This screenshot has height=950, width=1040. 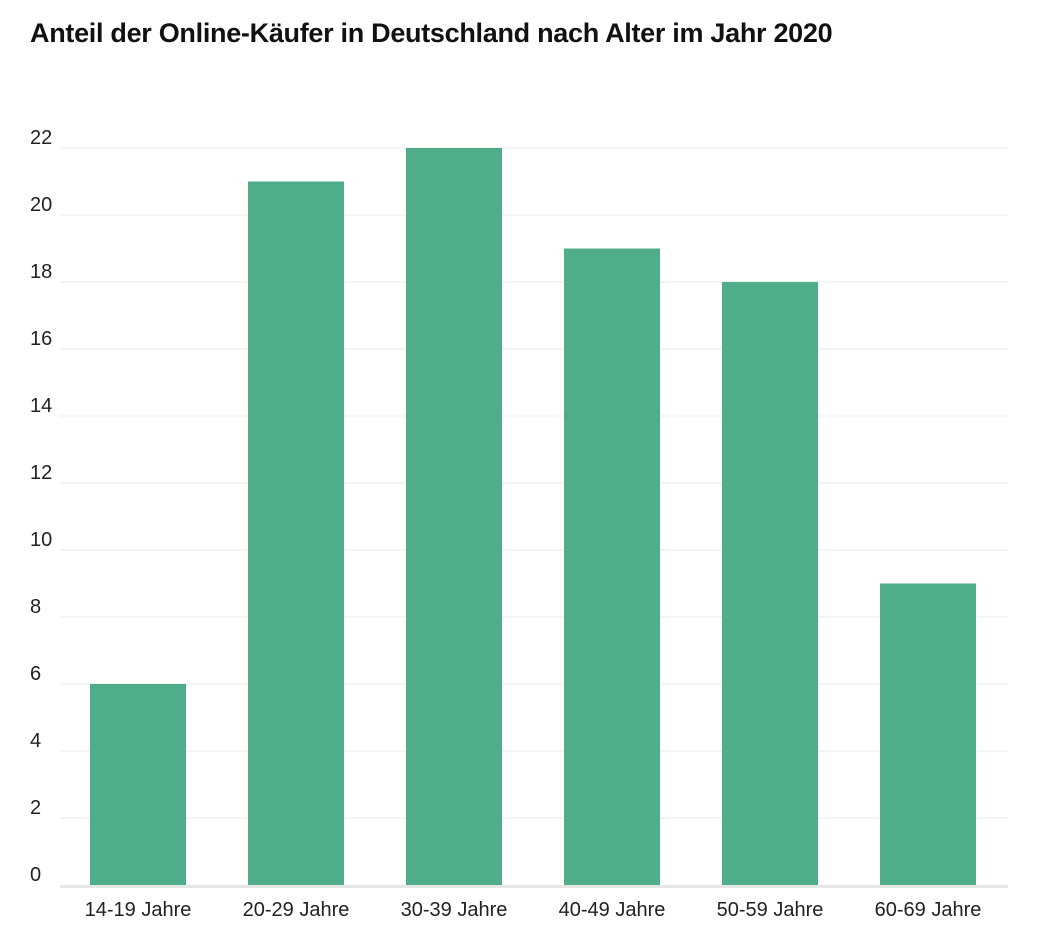 What do you see at coordinates (35, 875) in the screenshot?
I see `y-tick-label: 0` at bounding box center [35, 875].